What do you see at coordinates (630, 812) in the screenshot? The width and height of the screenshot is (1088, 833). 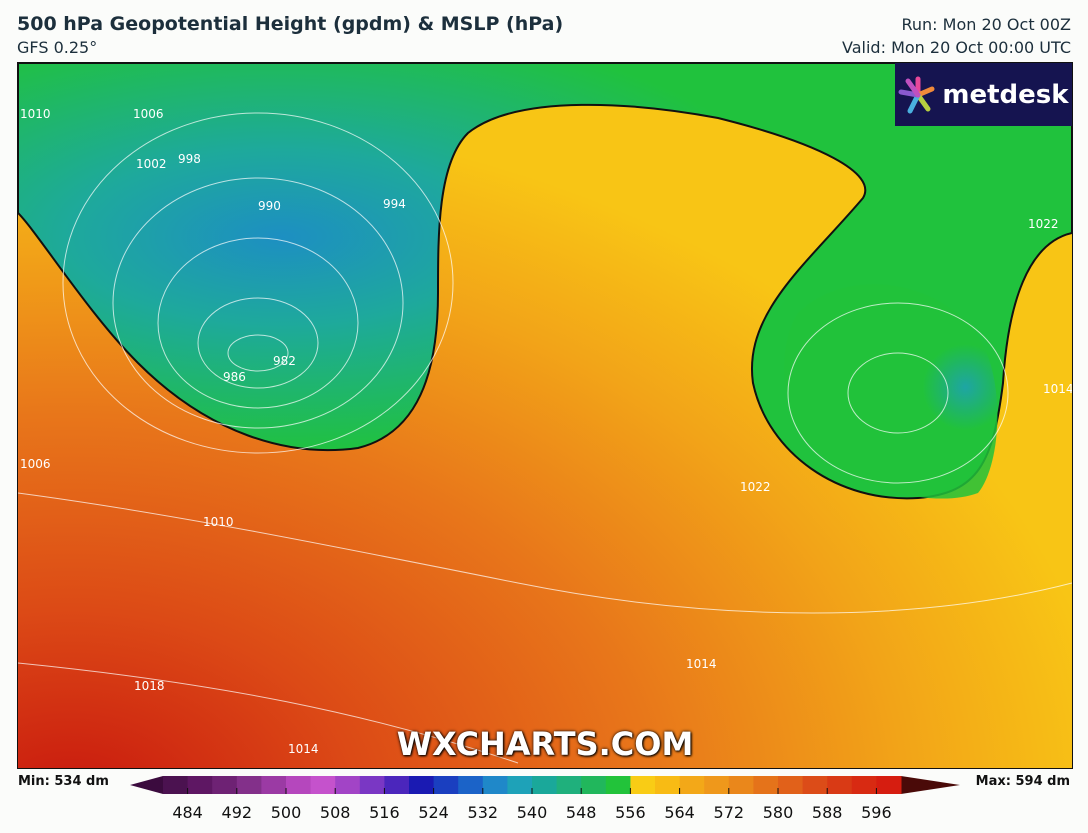 I see `colorbar-tick-label: 556` at bounding box center [630, 812].